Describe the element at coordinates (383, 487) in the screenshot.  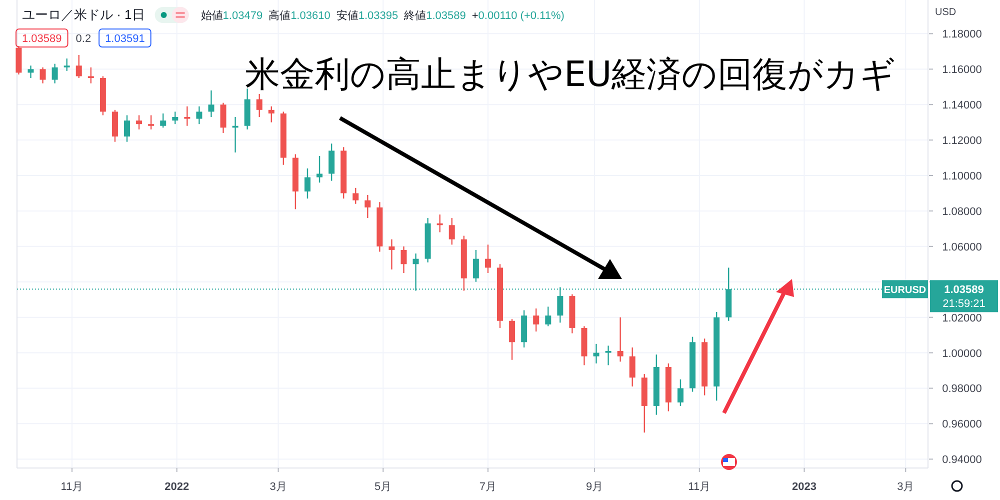
I see `x-tick-label: 5月` at that location.